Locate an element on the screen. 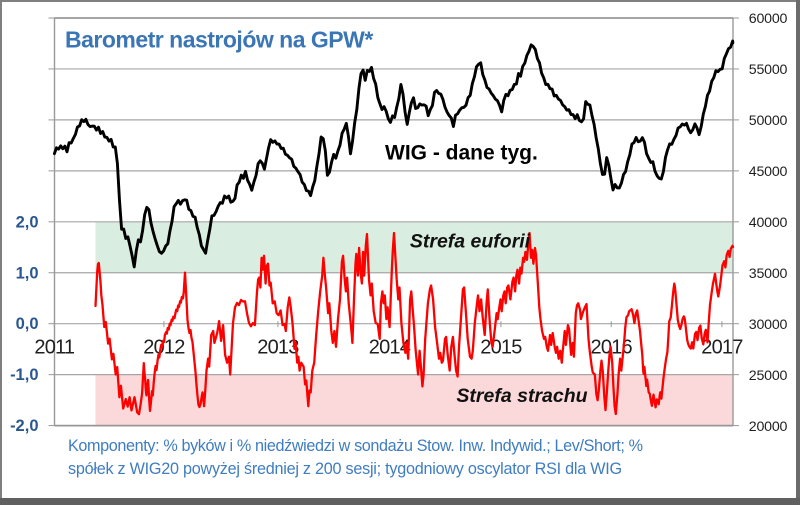 Image resolution: width=800 pixels, height=505 pixels. svg-text: WIG - dane tyg. is located at coordinates (461, 153).